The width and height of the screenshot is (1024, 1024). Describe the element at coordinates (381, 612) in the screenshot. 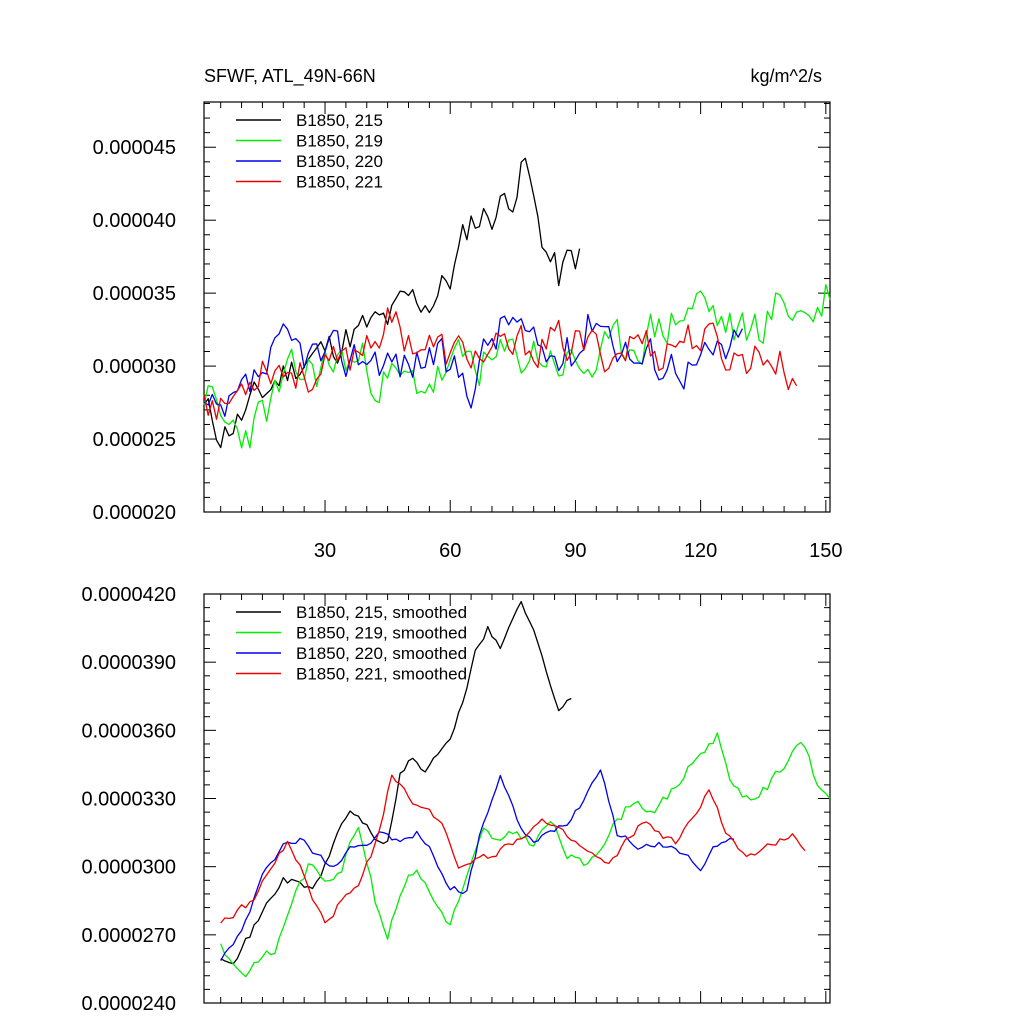

I see `legend-label: B1850, 215, smoothed` at that location.